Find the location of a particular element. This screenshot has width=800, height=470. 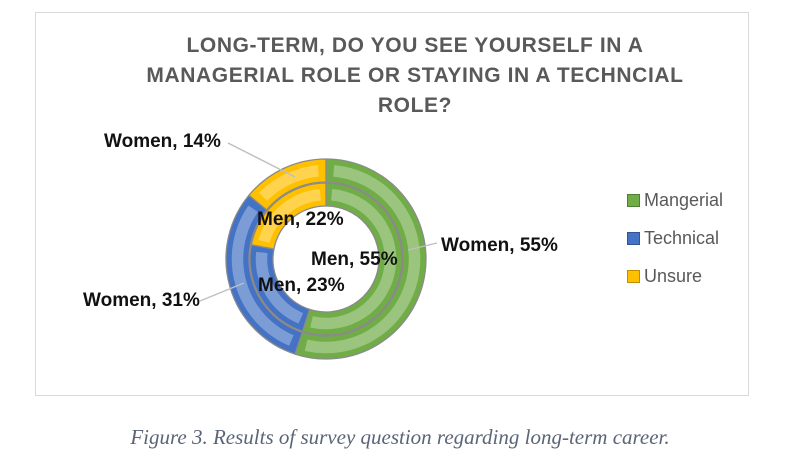

segment-men-unsure is located at coordinates (288, 216).